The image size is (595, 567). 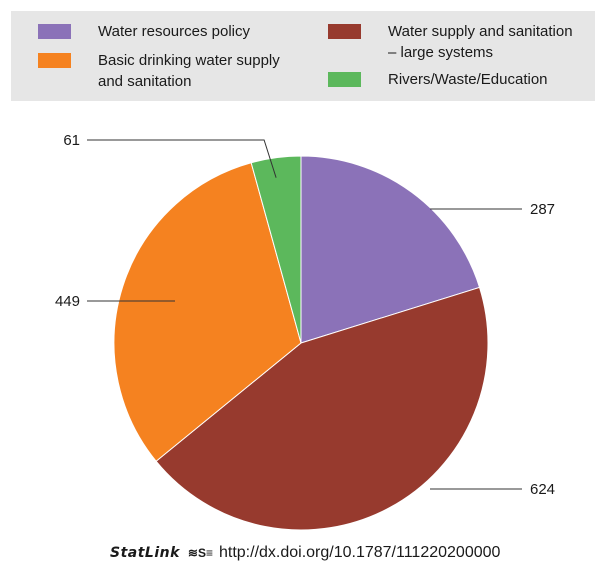 I want to click on data-label-1: 287, so click(x=542, y=209).